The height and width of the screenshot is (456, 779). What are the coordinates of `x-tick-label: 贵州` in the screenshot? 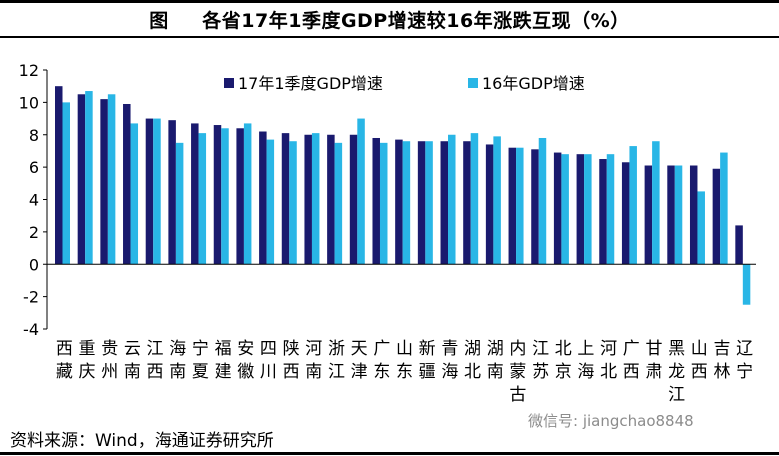 It's located at (109, 360).